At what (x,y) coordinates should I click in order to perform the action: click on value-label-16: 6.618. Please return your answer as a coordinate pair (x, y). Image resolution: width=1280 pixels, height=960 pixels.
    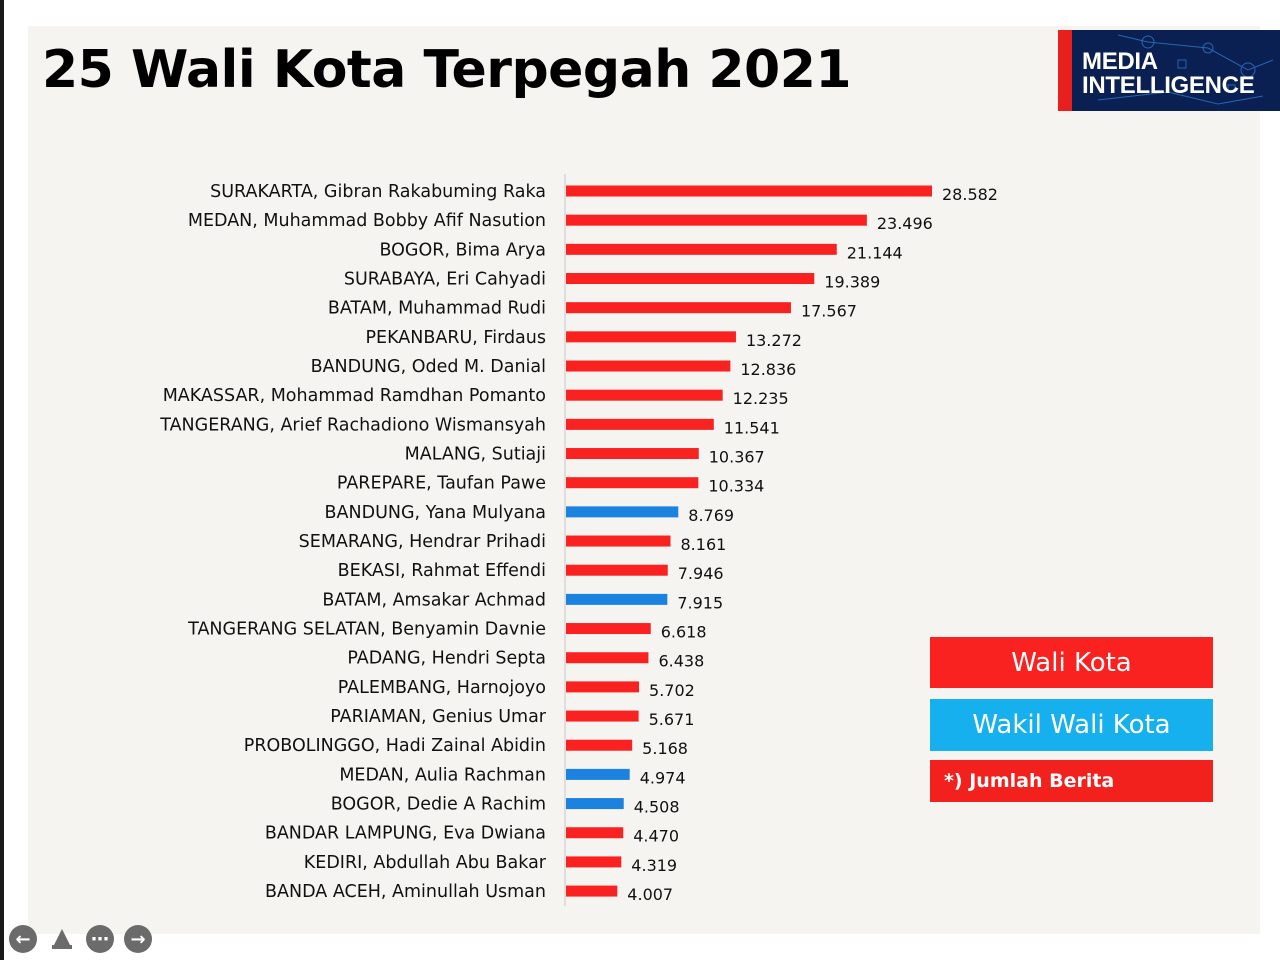
    Looking at the image, I should click on (684, 632).